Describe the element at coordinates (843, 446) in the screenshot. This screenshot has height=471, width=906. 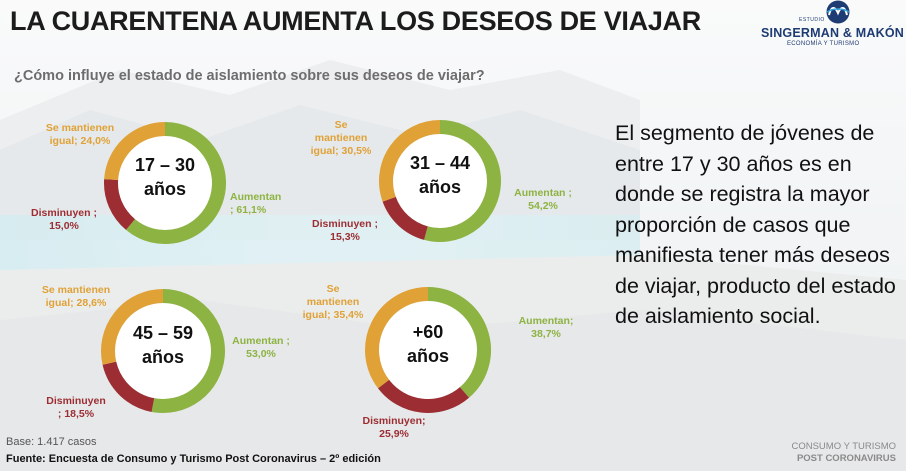
I see `footer-line1: CONSUMO Y TURISMO` at that location.